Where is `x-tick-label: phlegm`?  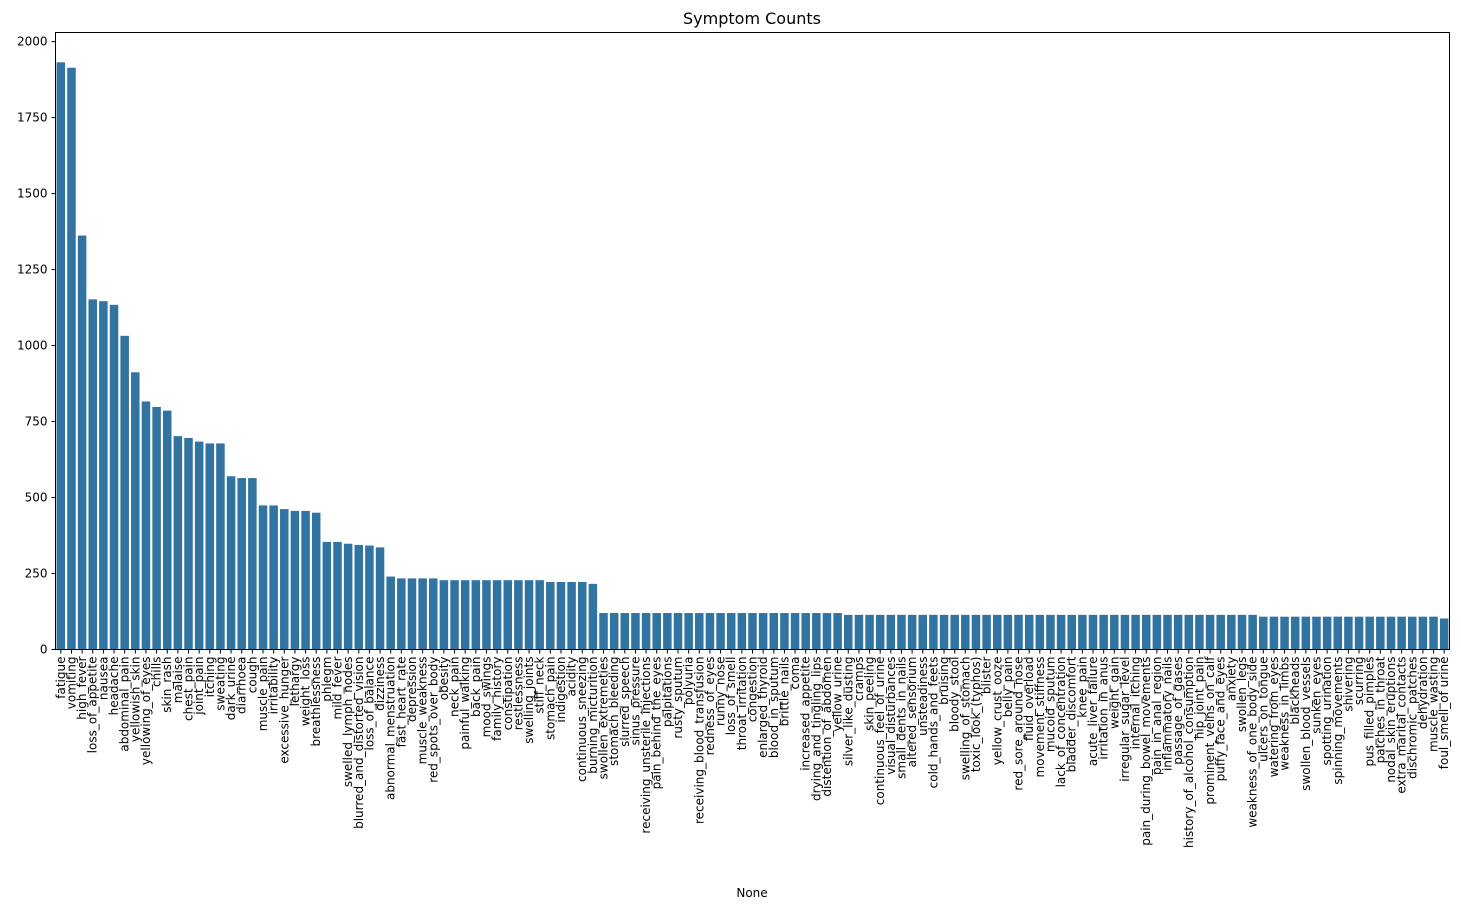
x-tick-label: phlegm is located at coordinates (327, 679).